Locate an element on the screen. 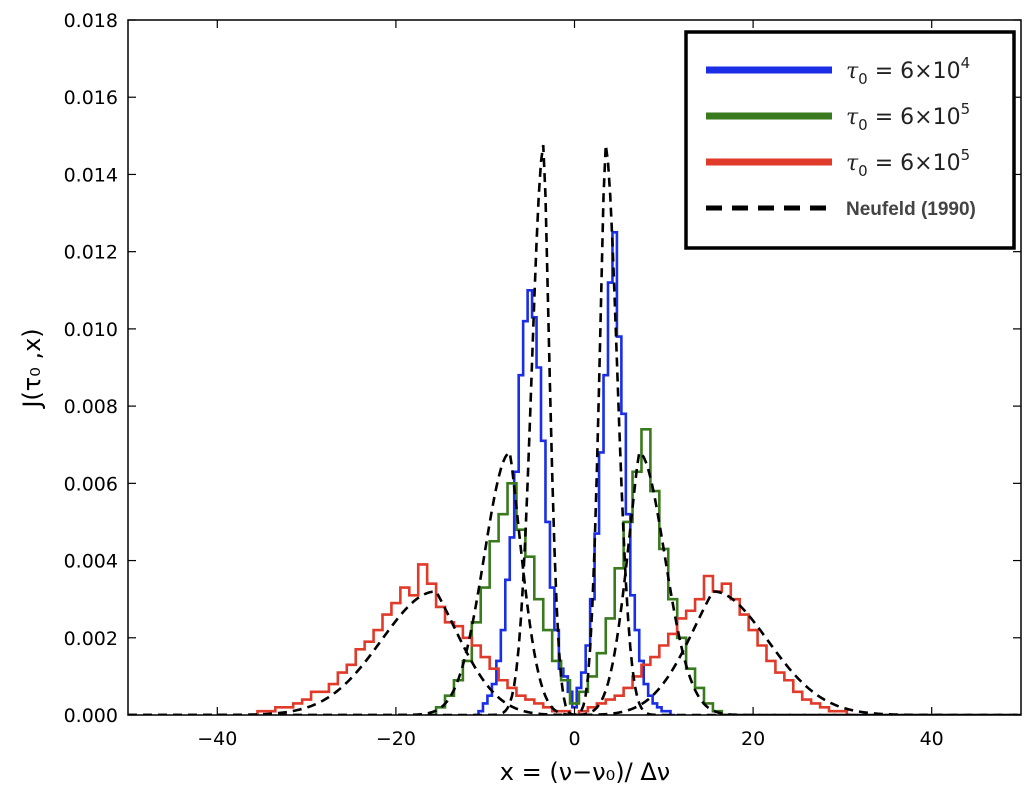 This screenshot has height=802, width=1034. y-tick-label: 0.000 is located at coordinates (91, 716).